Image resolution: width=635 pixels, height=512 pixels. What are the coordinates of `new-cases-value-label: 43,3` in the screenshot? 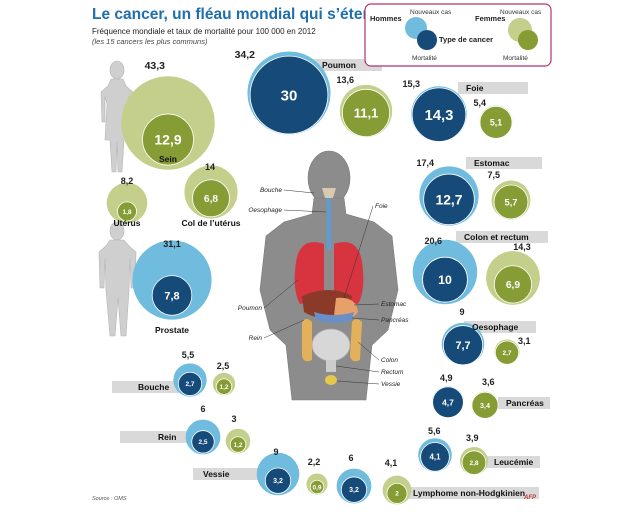 It's located at (155, 66).